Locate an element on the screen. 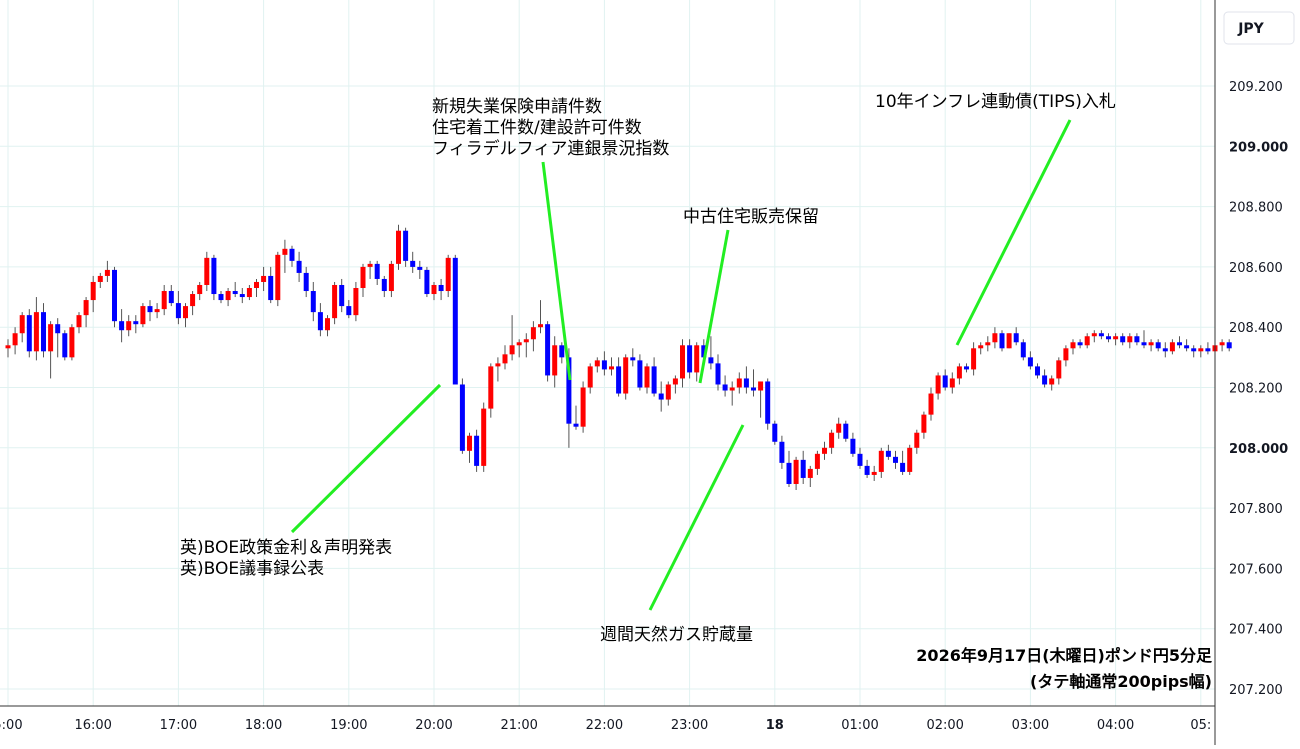 The height and width of the screenshot is (749, 1300). y-tick-label: 208.800 is located at coordinates (1256, 208).